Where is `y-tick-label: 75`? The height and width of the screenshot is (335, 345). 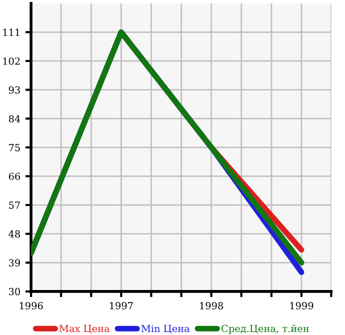
y-tick-label: 75 is located at coordinates (14, 148).